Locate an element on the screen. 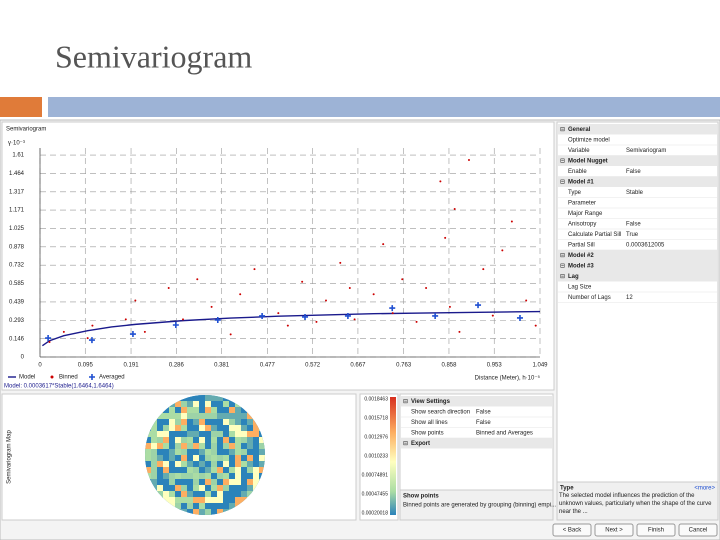 Image resolution: width=720 pixels, height=540 pixels. button-label: < Back is located at coordinates (573, 531).